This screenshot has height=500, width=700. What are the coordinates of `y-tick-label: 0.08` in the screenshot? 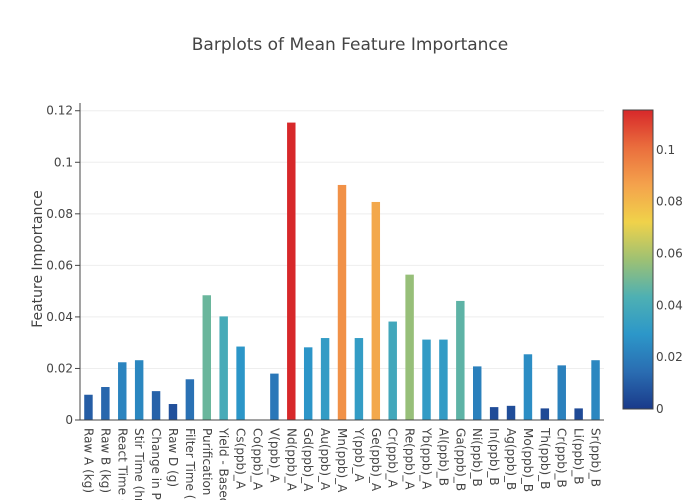 It's located at (59, 214).